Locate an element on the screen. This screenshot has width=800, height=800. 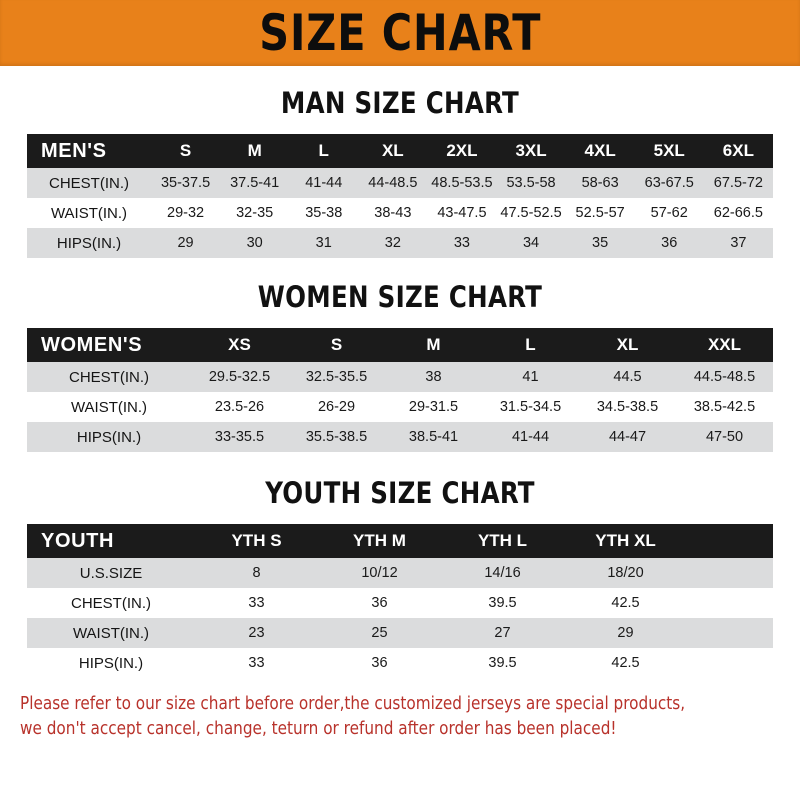
youth-hips-spacer is located at coordinates (730, 663).